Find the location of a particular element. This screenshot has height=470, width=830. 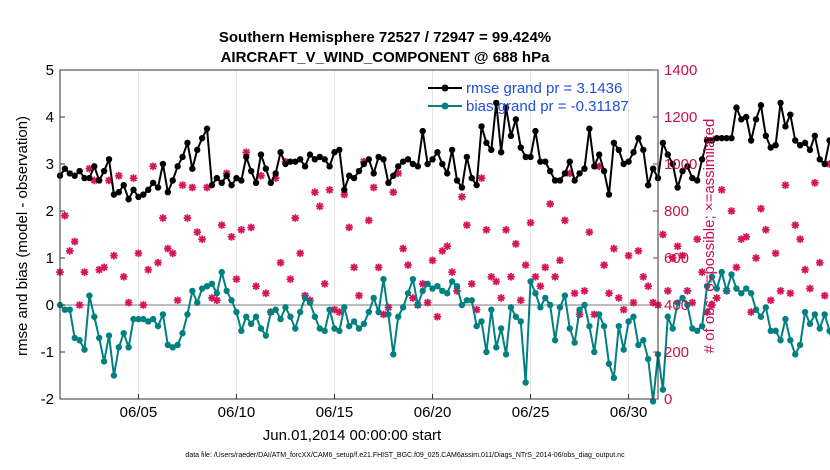

y-left-tick-label: 2 is located at coordinates (50, 211).